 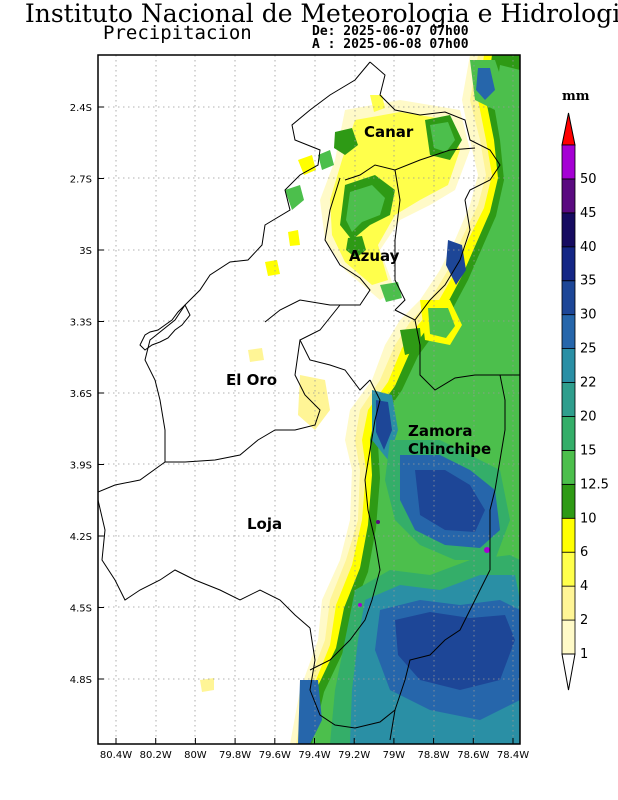 I want to click on label-canar: Canar, so click(x=389, y=132).